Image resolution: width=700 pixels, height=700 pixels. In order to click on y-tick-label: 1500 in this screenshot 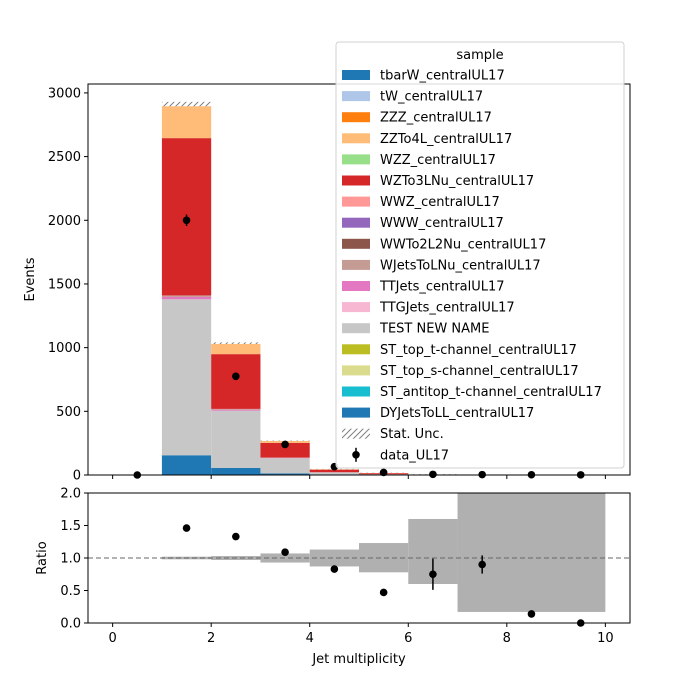, I will do `click(64, 284)`.